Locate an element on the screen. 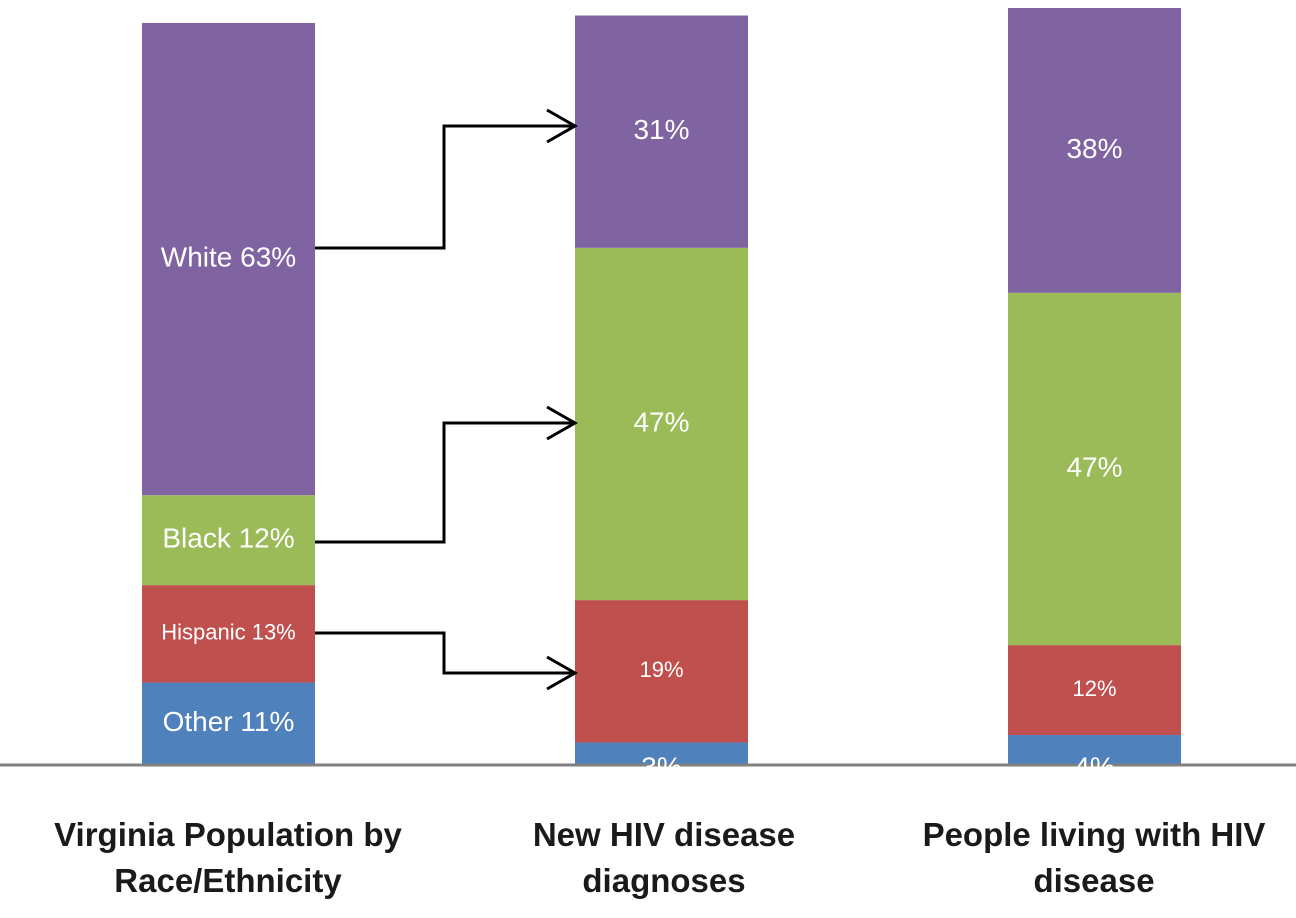 Image resolution: width=1296 pixels, height=918 pixels. data-label-white-1: White 63% is located at coordinates (228, 256).